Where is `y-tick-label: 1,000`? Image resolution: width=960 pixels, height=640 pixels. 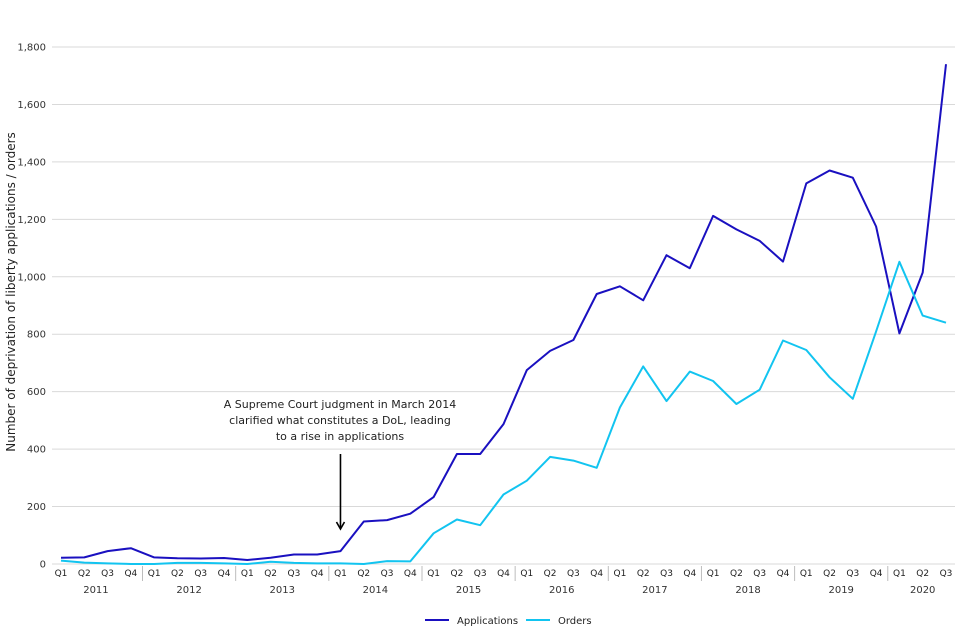 y-tick-label: 1,000 is located at coordinates (31, 277).